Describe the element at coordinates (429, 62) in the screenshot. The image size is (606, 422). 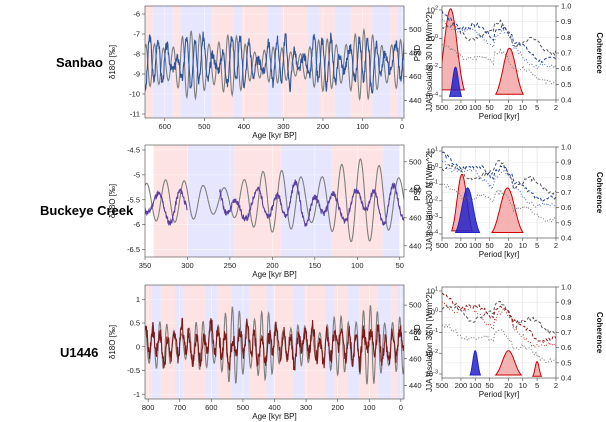
I see `y2-axis-label: JJA Insolation 30 N [W/m^2]` at that location.